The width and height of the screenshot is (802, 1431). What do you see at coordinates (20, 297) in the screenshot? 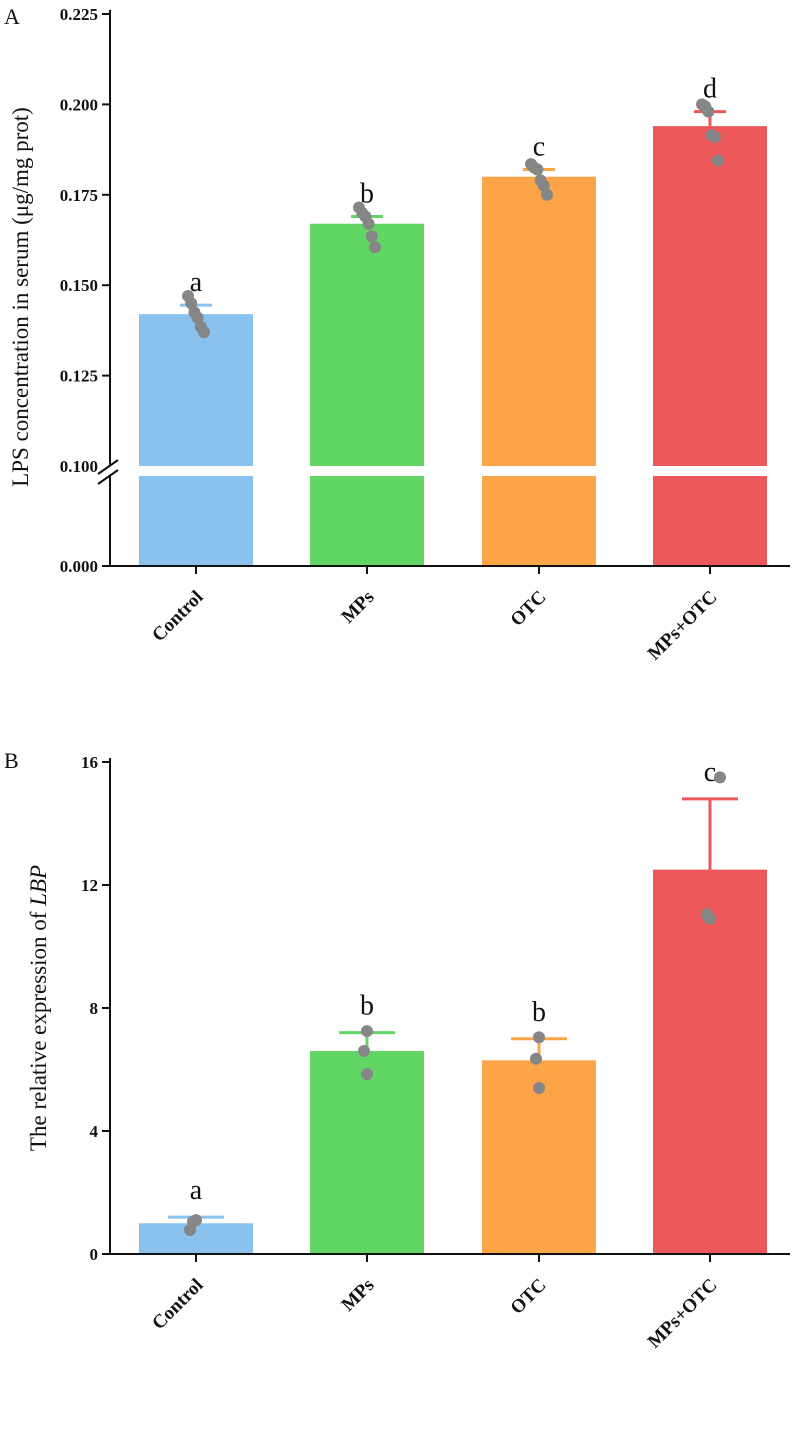
I see `panel-a-y-axis-title: LPS concentration in serum (μg/mg prot)` at bounding box center [20, 297].